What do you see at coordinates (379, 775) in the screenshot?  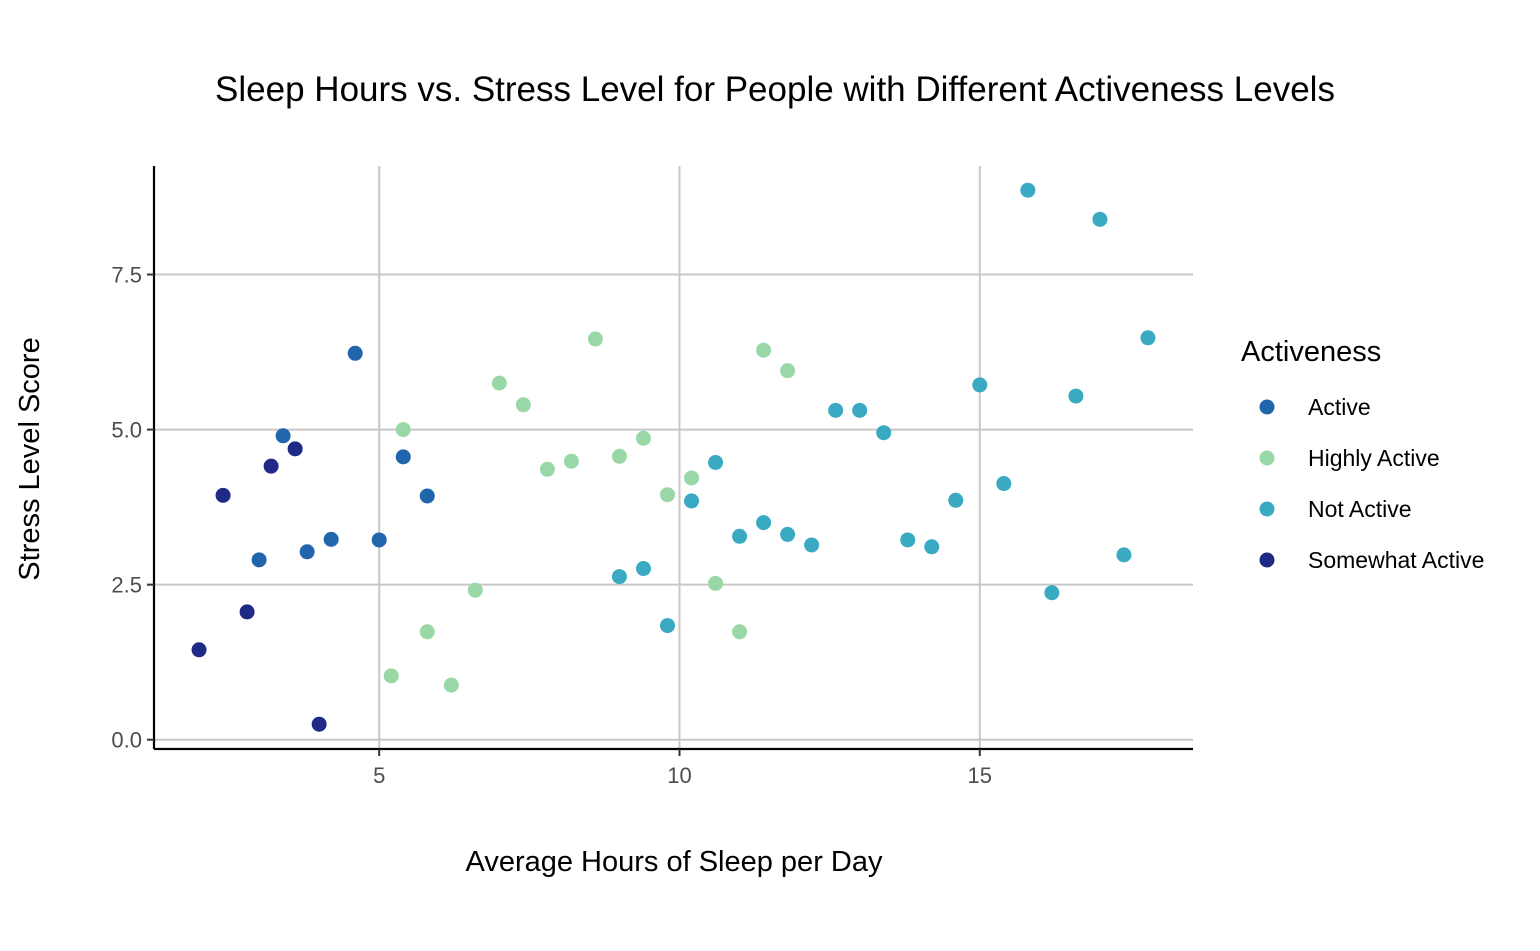 I see `x-tick-label-0: 5` at bounding box center [379, 775].